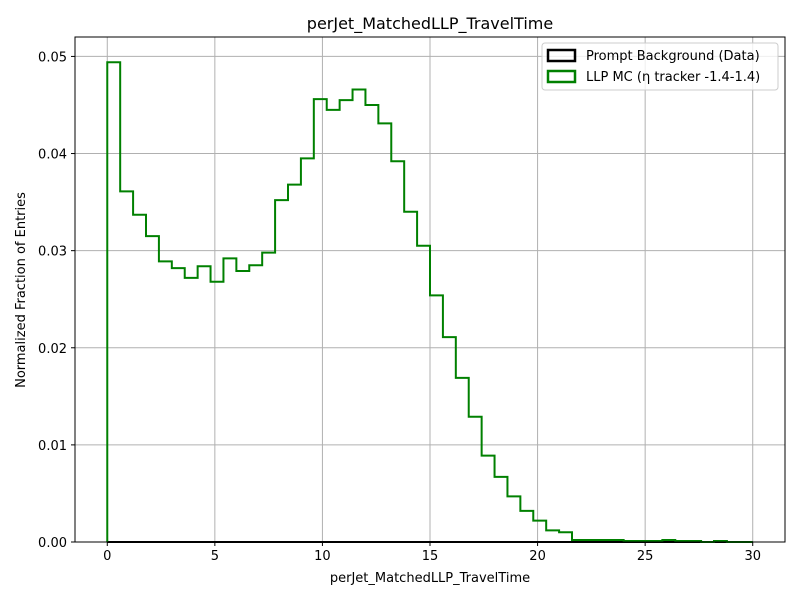 Image resolution: width=800 pixels, height=600 pixels. I want to click on y-axis-label: Normalized Fraction of Entries, so click(21, 290).